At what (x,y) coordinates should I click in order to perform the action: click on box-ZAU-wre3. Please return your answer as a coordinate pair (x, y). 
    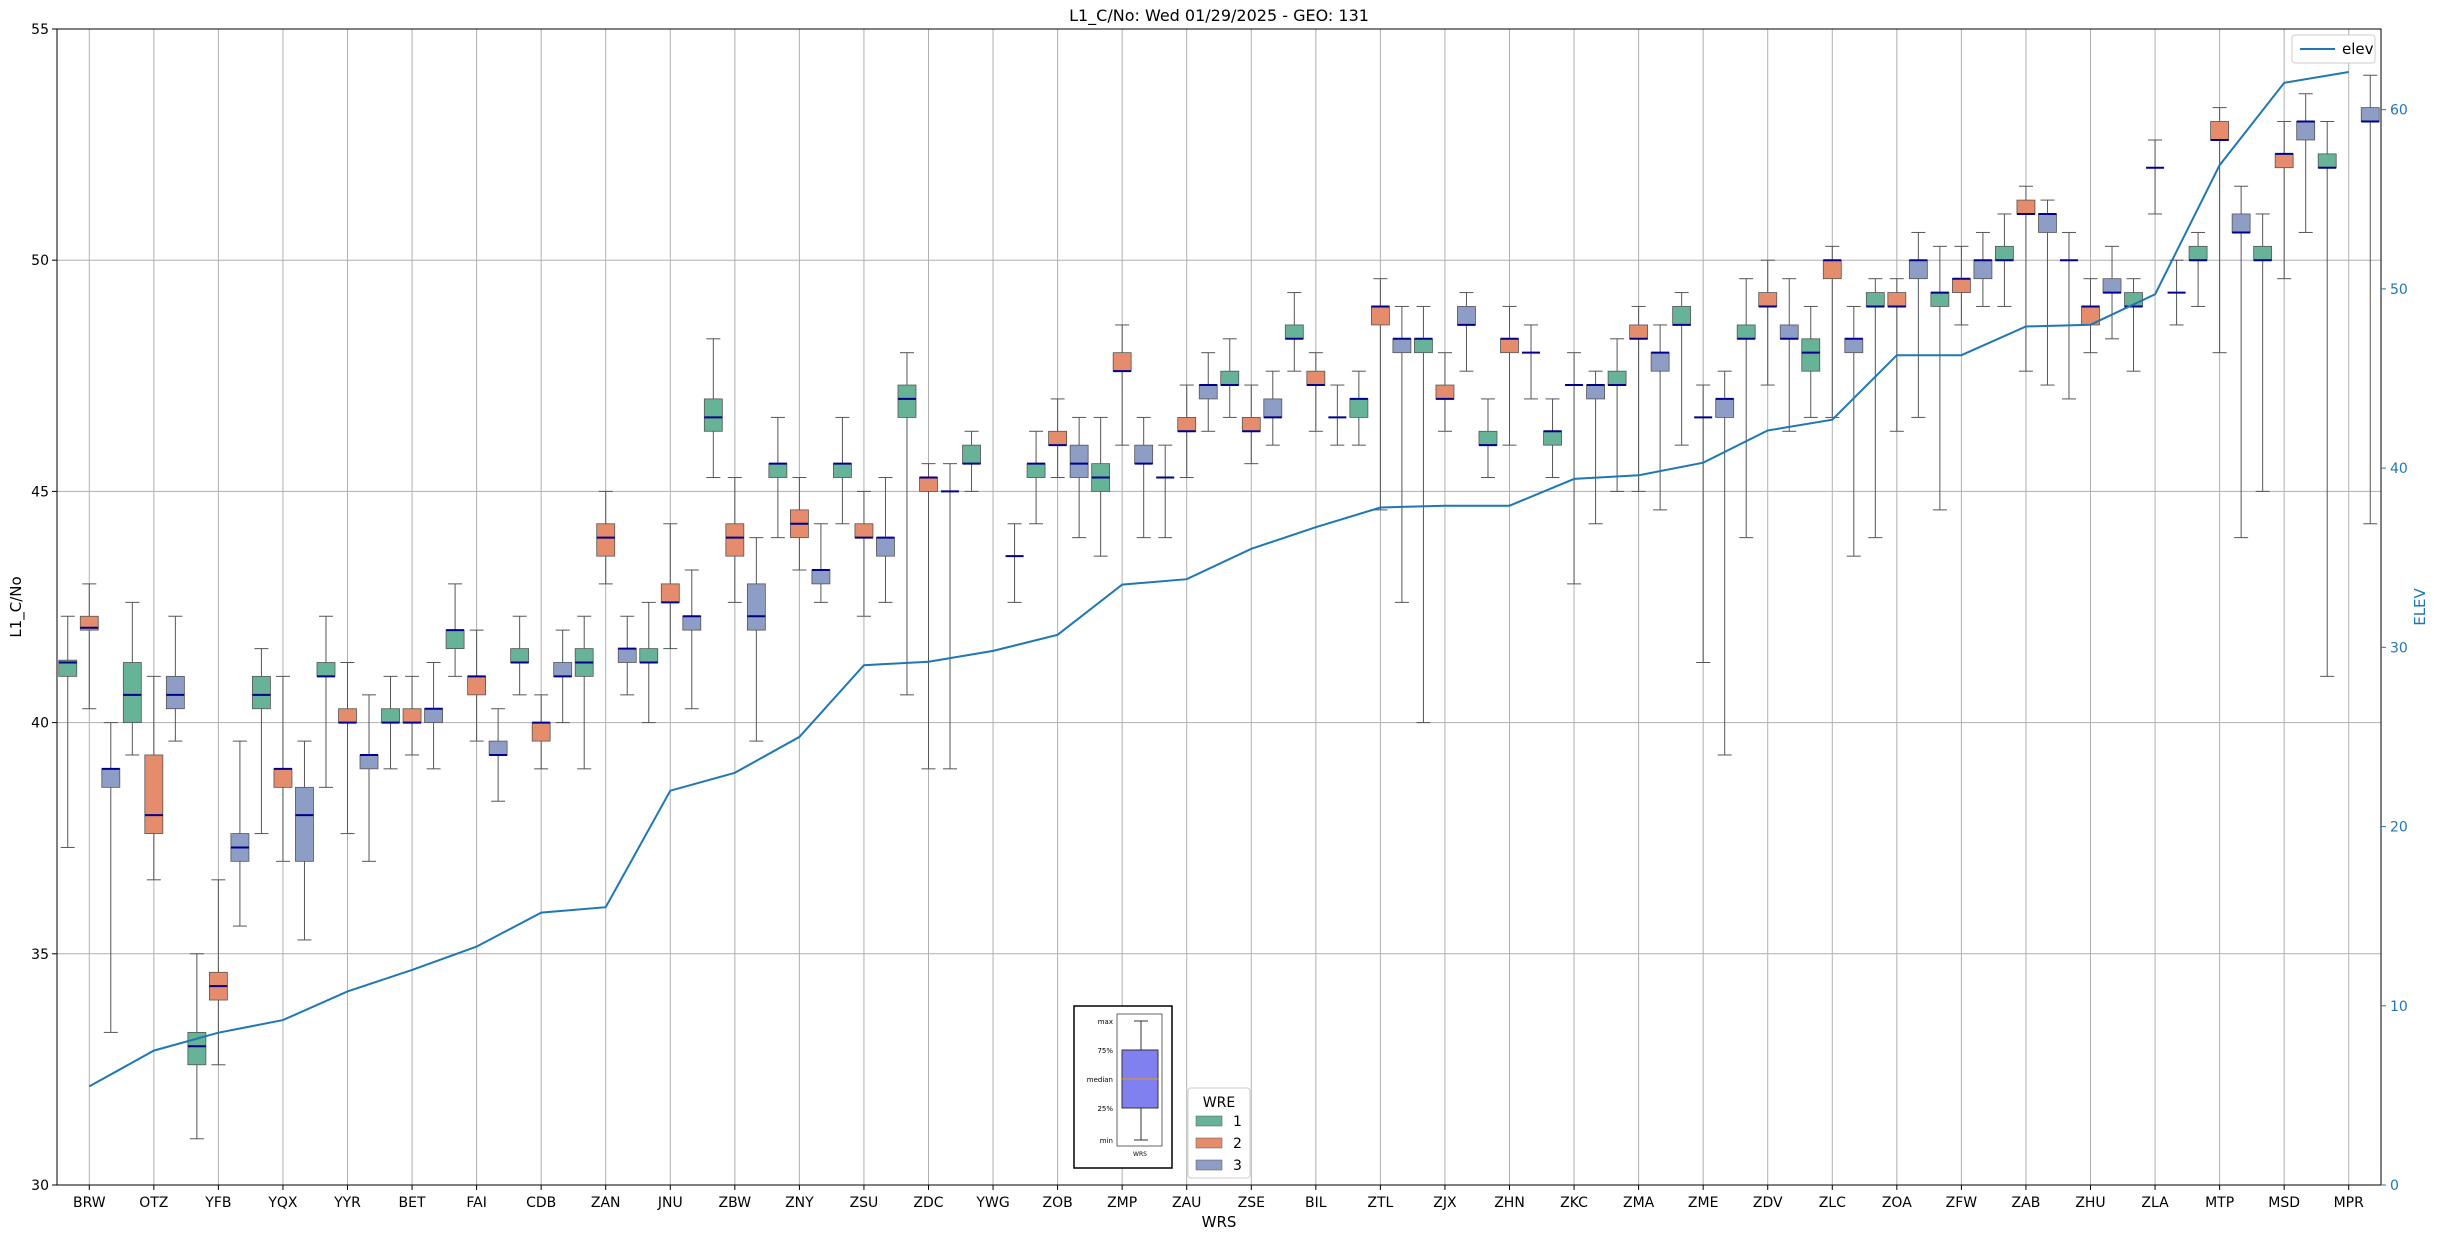
    Looking at the image, I should click on (1208, 392).